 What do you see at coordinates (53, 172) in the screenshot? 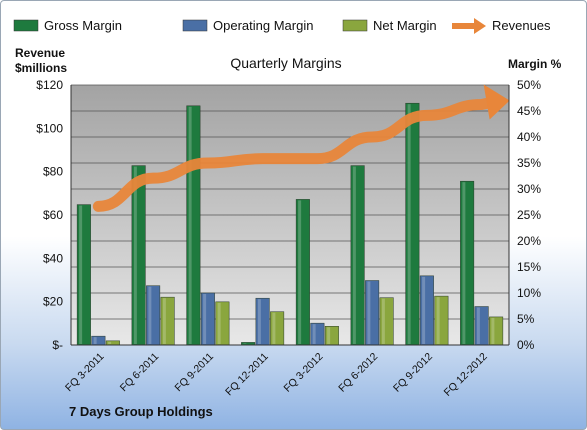
I see `left-tick-label: $80` at bounding box center [53, 172].